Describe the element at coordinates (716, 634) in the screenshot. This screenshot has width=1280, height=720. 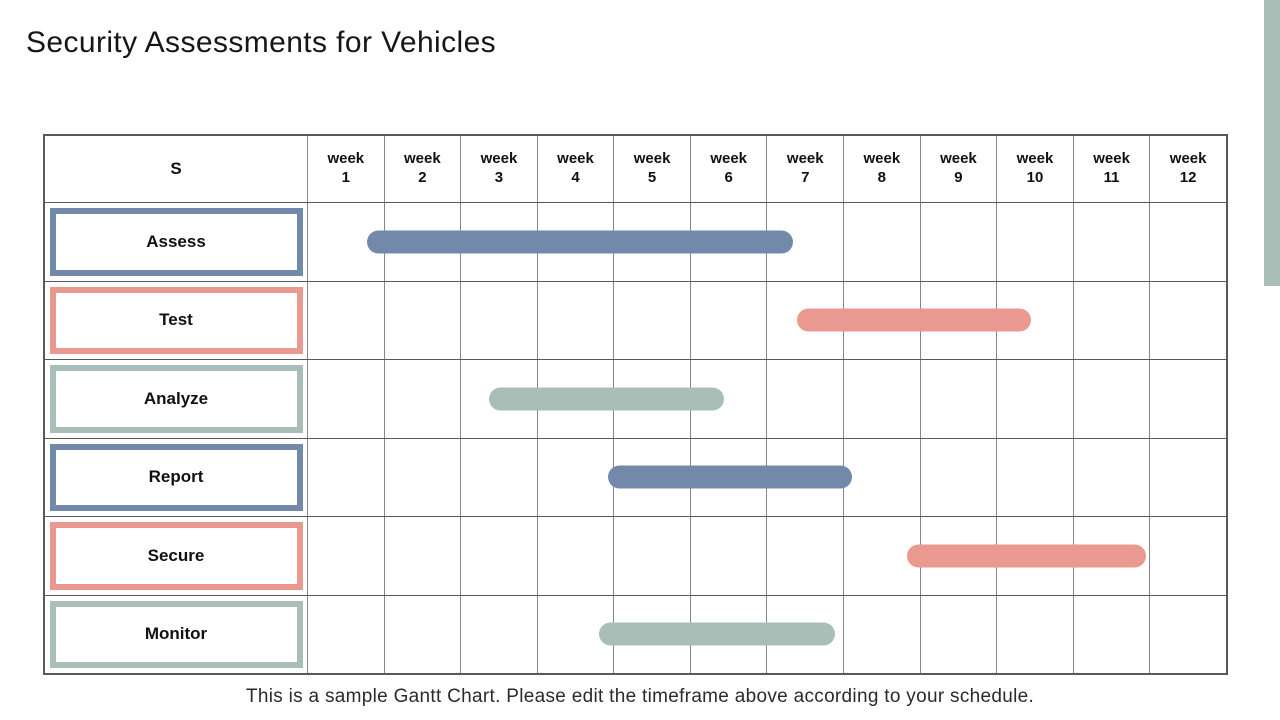
I see `gantt-bar-monitor` at that location.